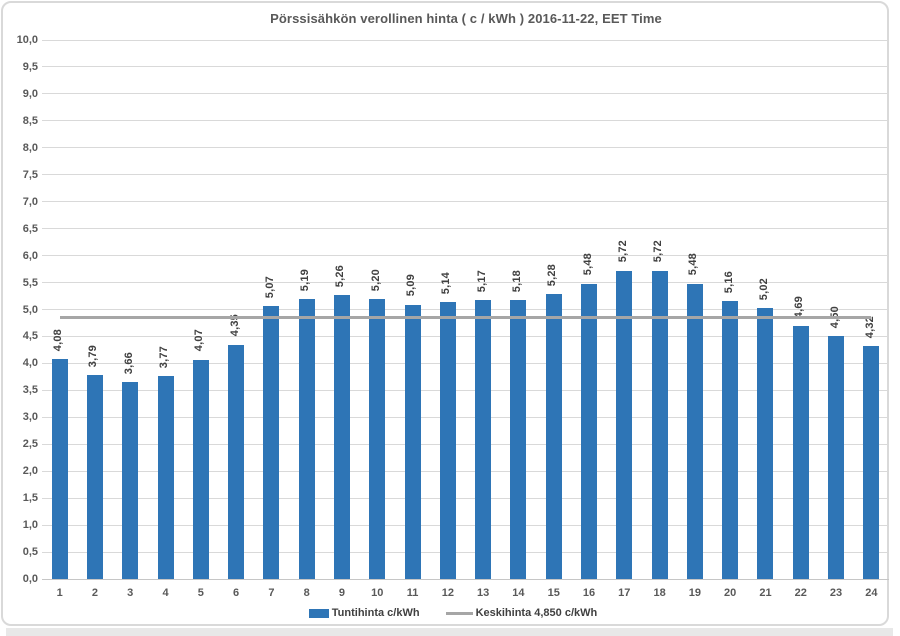  Describe the element at coordinates (536, 613) in the screenshot. I see `legend-label: Keskihinta 4,850 c/kWh` at that location.